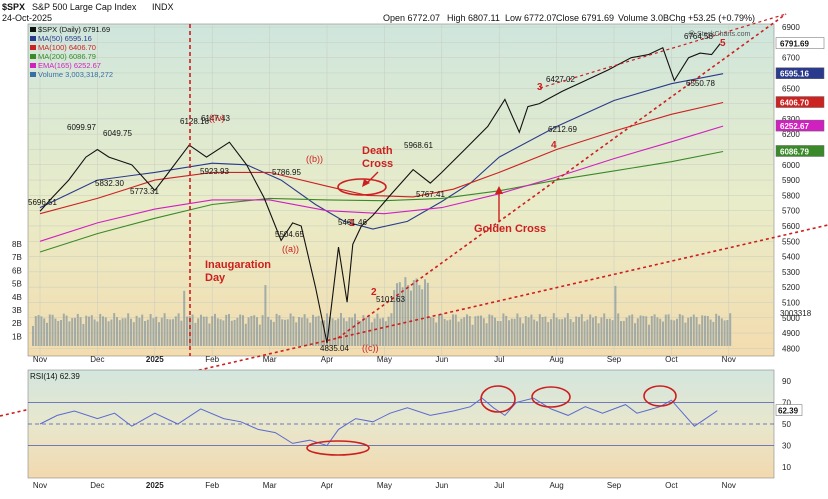  Describe the element at coordinates (791, 241) in the screenshot. I see `price-tick-label: 5500` at that location.